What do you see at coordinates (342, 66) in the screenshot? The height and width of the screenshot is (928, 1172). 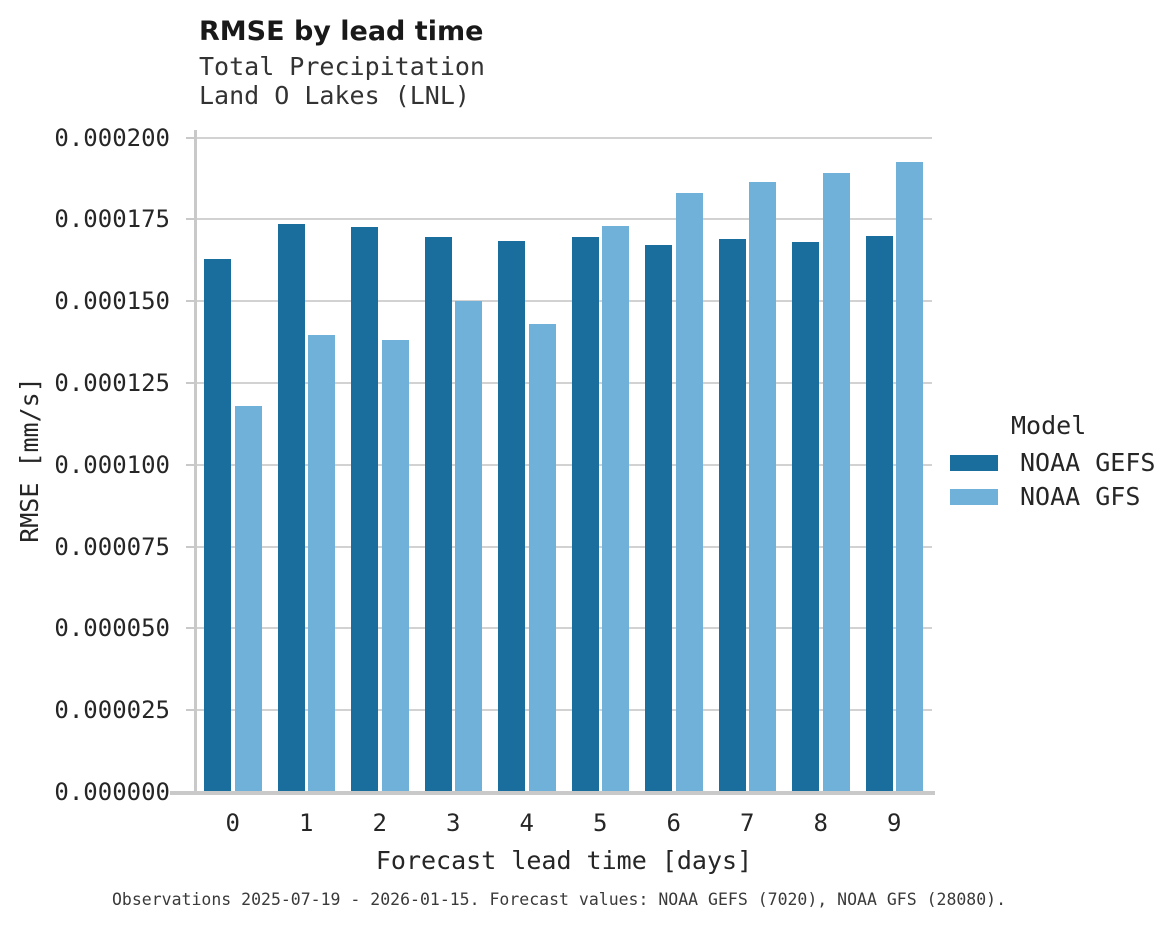 I see `chart-subtitle-line-1: Total Precipitation` at bounding box center [342, 66].